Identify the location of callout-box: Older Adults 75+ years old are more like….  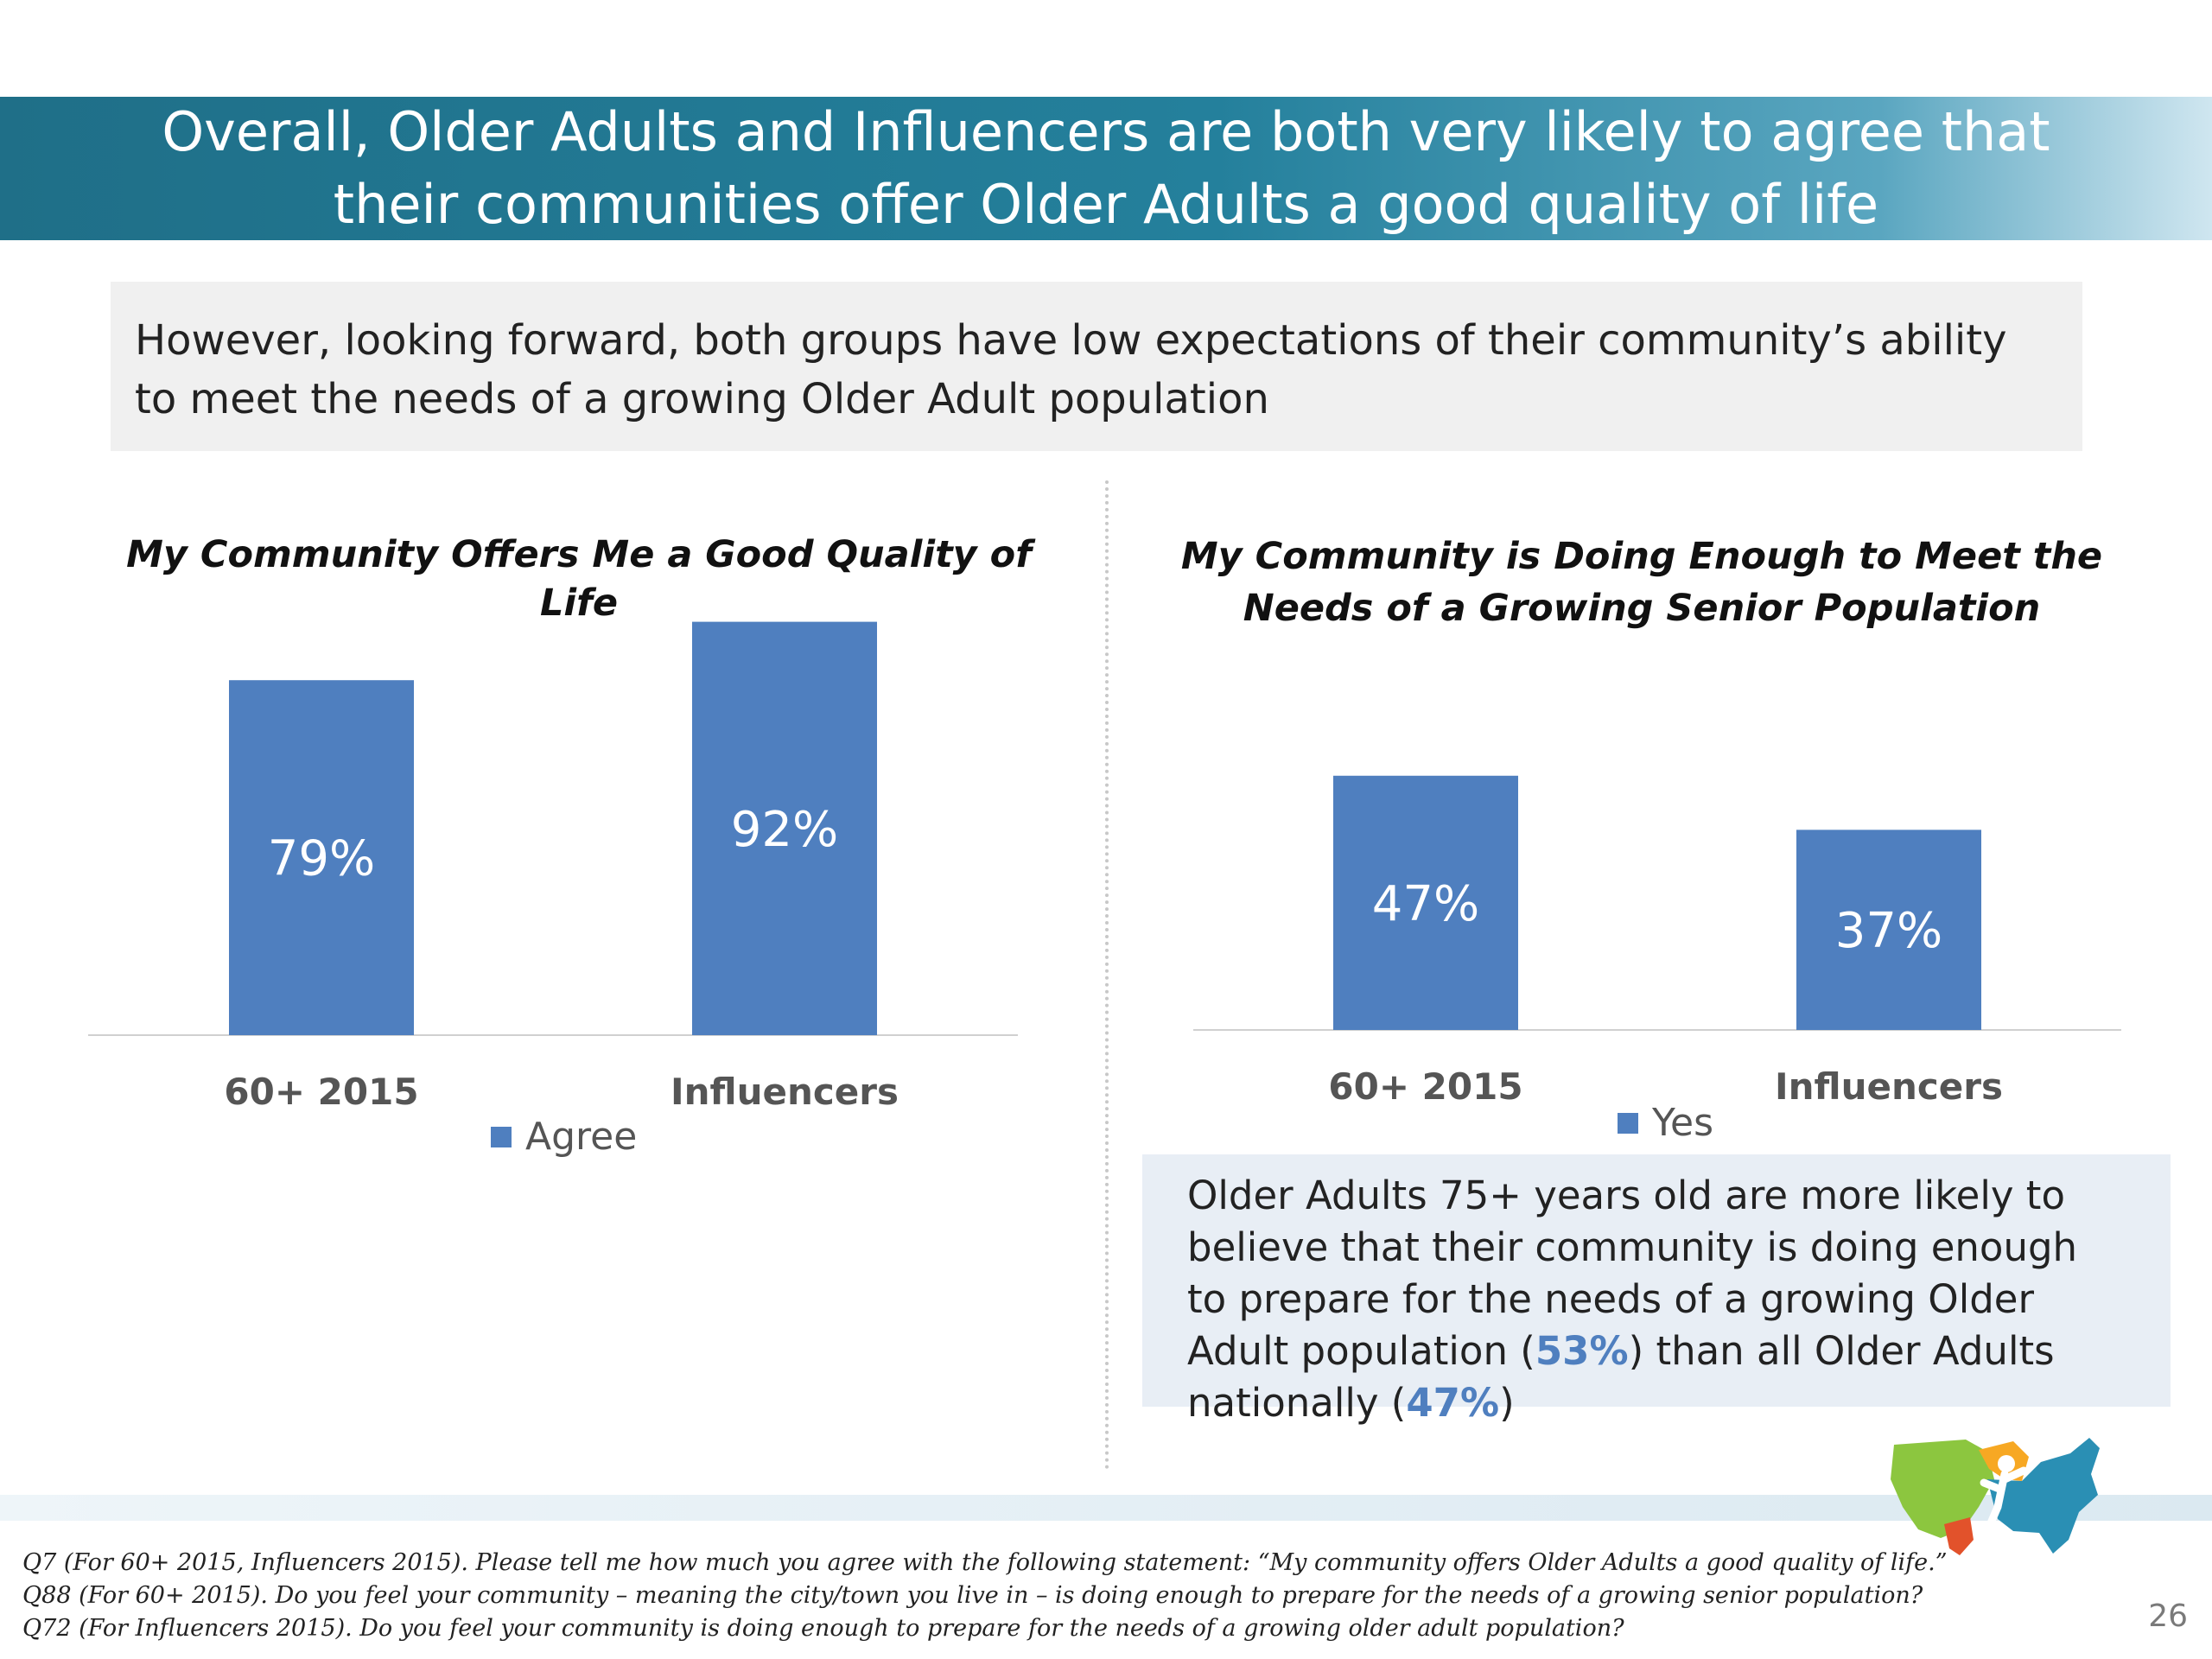
(1656, 1290).